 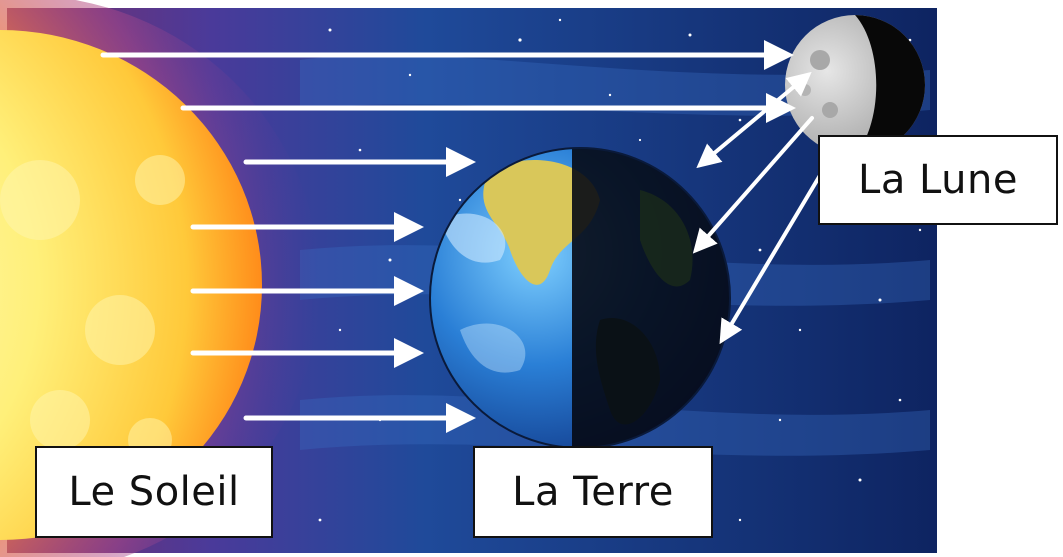 What do you see at coordinates (855, 85) in the screenshot?
I see `moon` at bounding box center [855, 85].